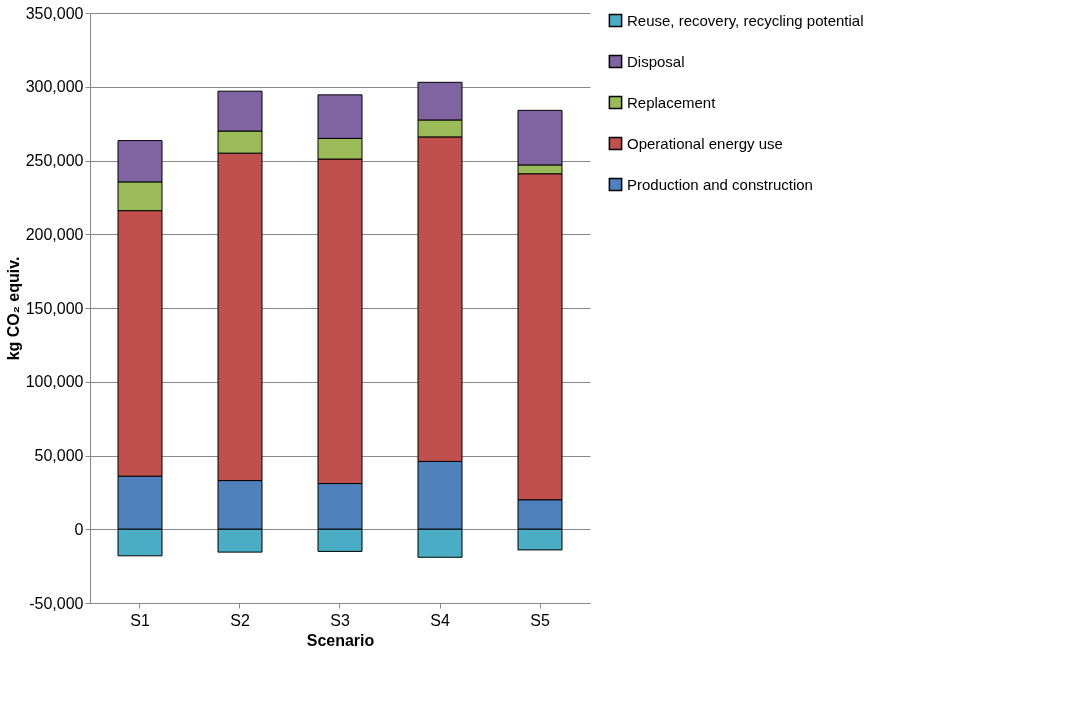 Image resolution: width=1092 pixels, height=722 pixels. Describe the element at coordinates (54, 160) in the screenshot. I see `y-tick-label: 250,000` at that location.